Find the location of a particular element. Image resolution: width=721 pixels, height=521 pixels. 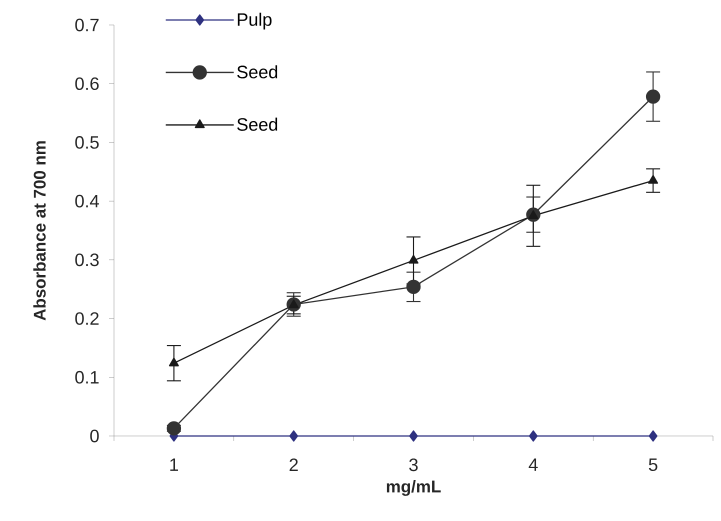

y-axis-title: Absorbance at 700 nm is located at coordinates (39, 230).